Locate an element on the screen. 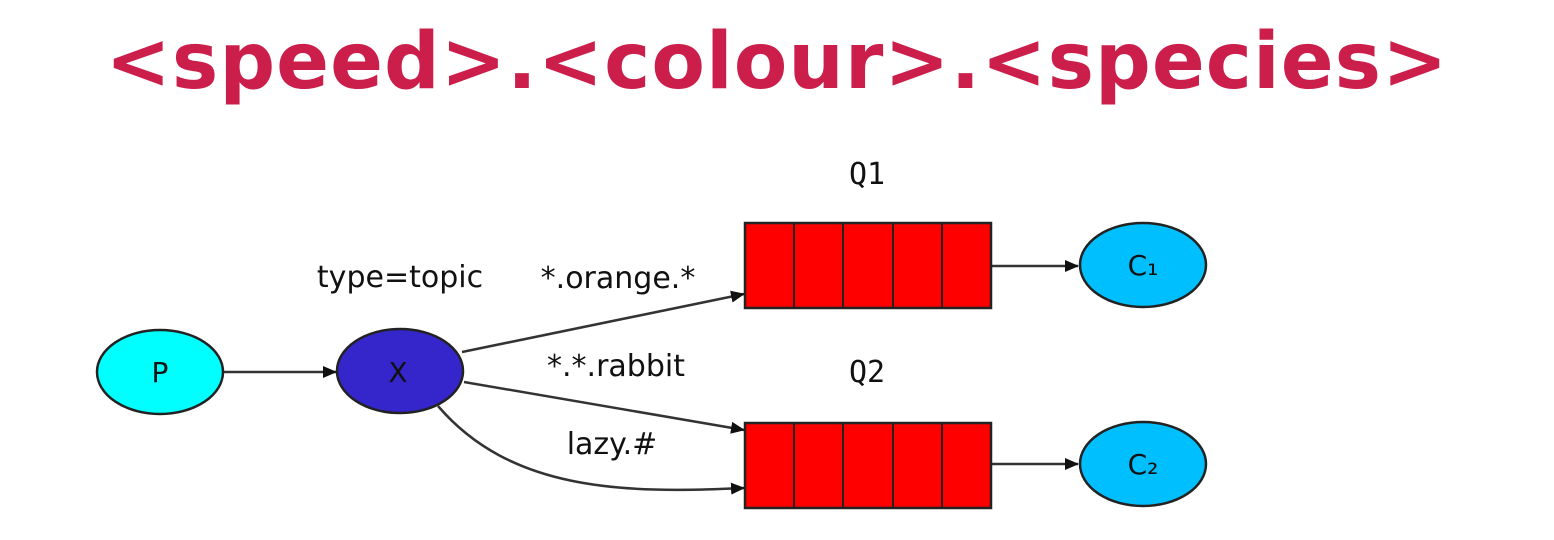  edge-exchange-q2-lazy is located at coordinates (591, 450).